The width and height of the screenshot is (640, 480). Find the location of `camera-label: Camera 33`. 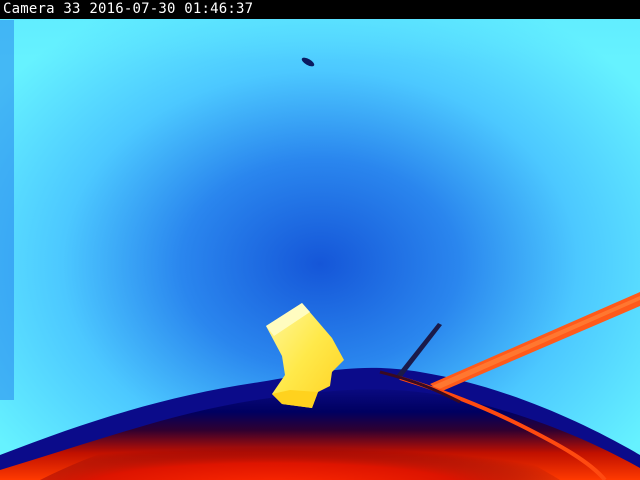

camera-label: Camera 33 is located at coordinates (42, 9).